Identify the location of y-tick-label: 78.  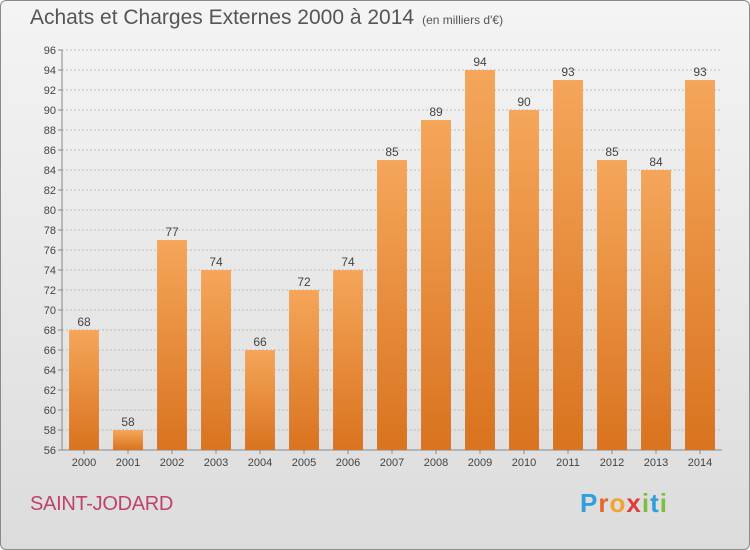
(50, 231).